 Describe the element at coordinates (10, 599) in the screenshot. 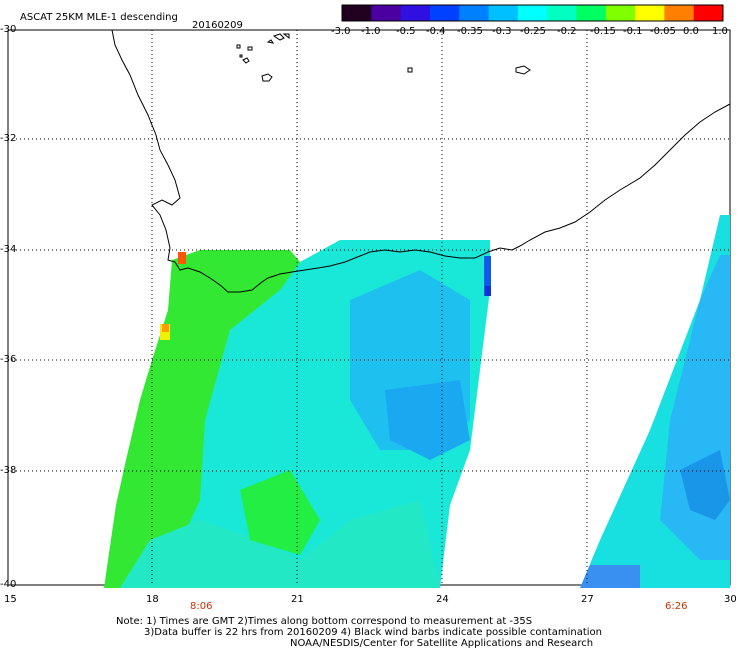

I see `lon-label: 15` at that location.